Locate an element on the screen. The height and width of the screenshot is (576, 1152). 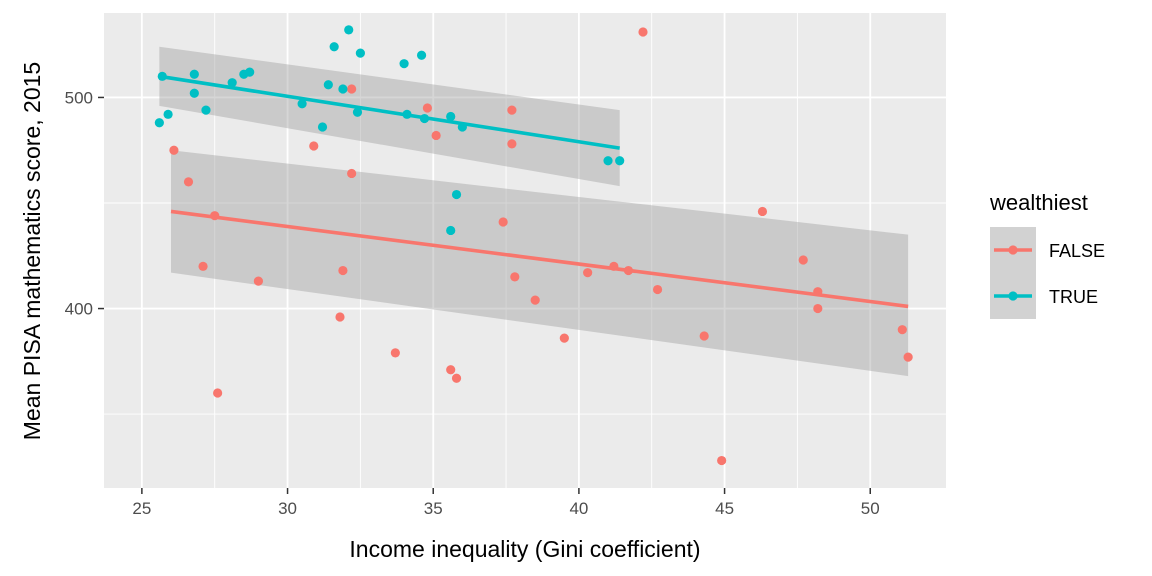
legend-item-true: TRUE is located at coordinates (1044, 296).